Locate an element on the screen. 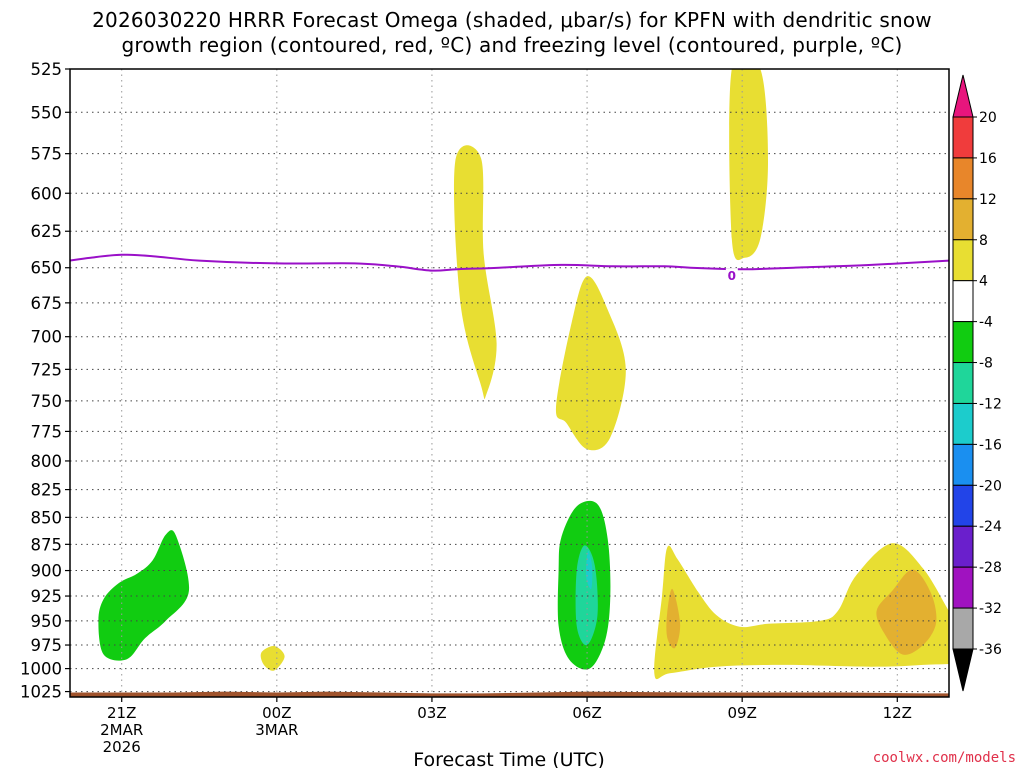  y-tick-label-900: 900 is located at coordinates (47, 571).